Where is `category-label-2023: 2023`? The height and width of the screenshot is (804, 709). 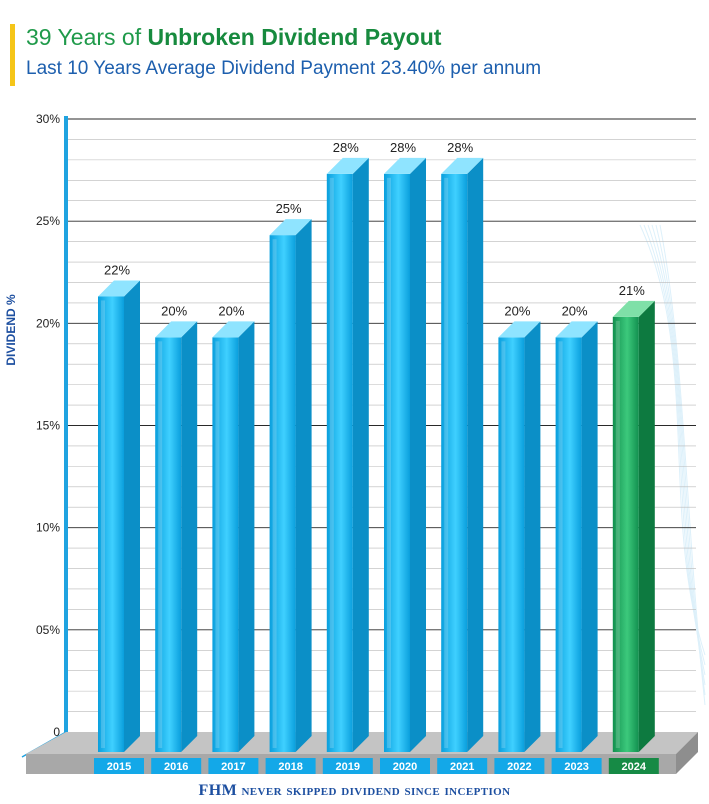
category-label-2023: 2023 is located at coordinates (576, 767).